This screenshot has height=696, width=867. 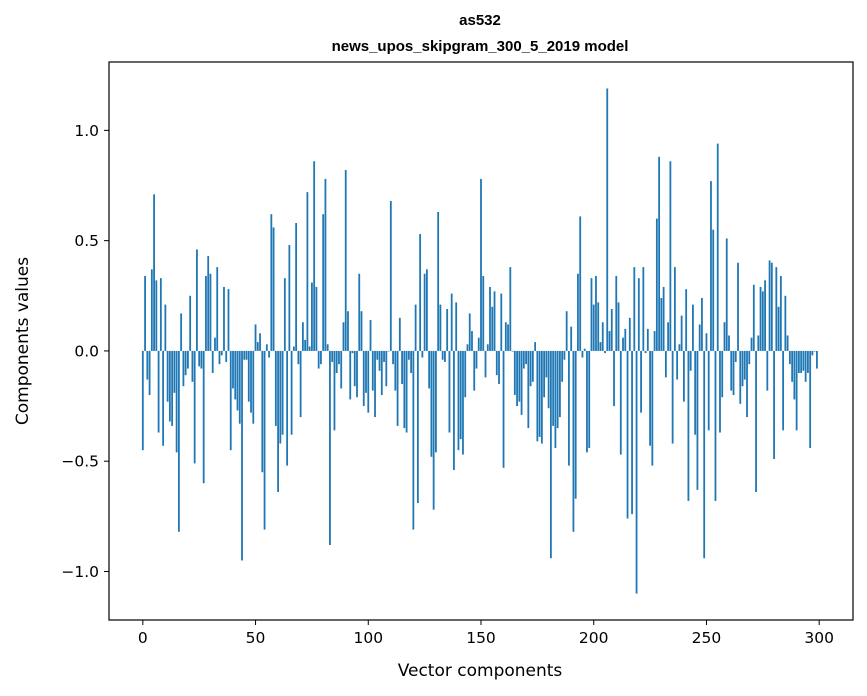 What do you see at coordinates (256, 638) in the screenshot?
I see `x-tick-label: 50` at bounding box center [256, 638].